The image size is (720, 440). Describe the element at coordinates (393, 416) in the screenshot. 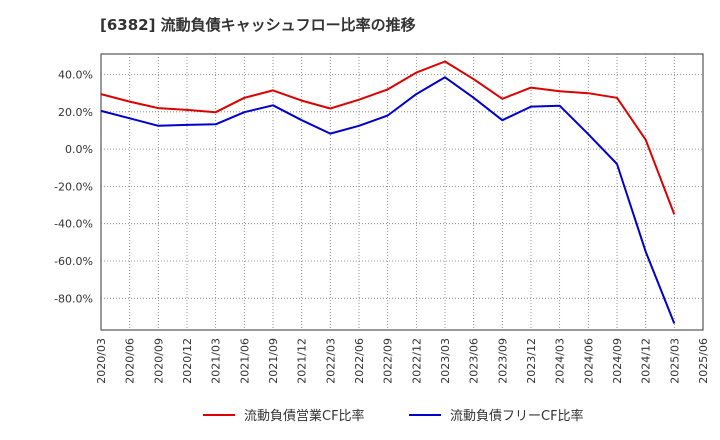

I see `legend: 流動負債営業CF比率 流動負債フリーCF比率` at that location.